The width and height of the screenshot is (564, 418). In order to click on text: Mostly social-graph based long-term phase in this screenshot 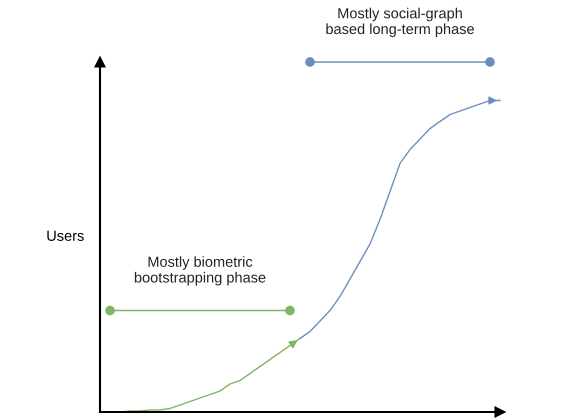, I will do `click(400, 22)`.